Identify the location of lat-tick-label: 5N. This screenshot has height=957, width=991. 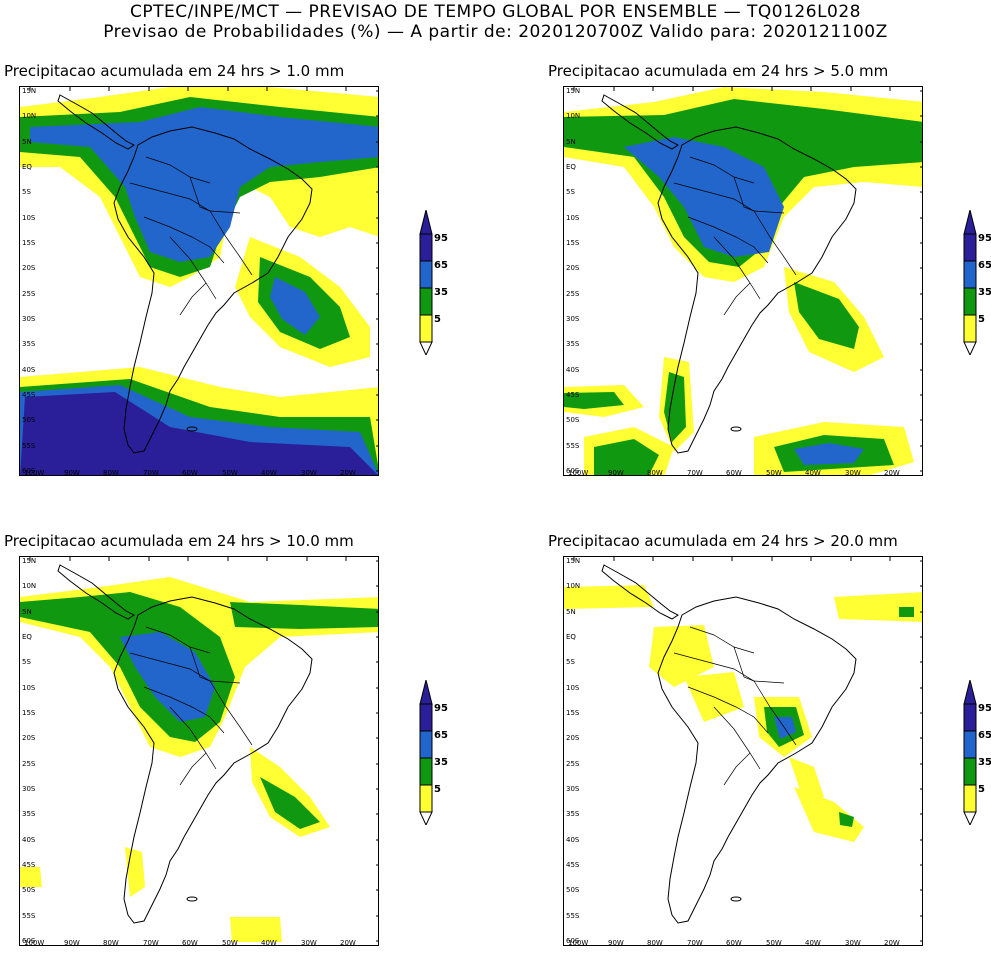
(571, 142).